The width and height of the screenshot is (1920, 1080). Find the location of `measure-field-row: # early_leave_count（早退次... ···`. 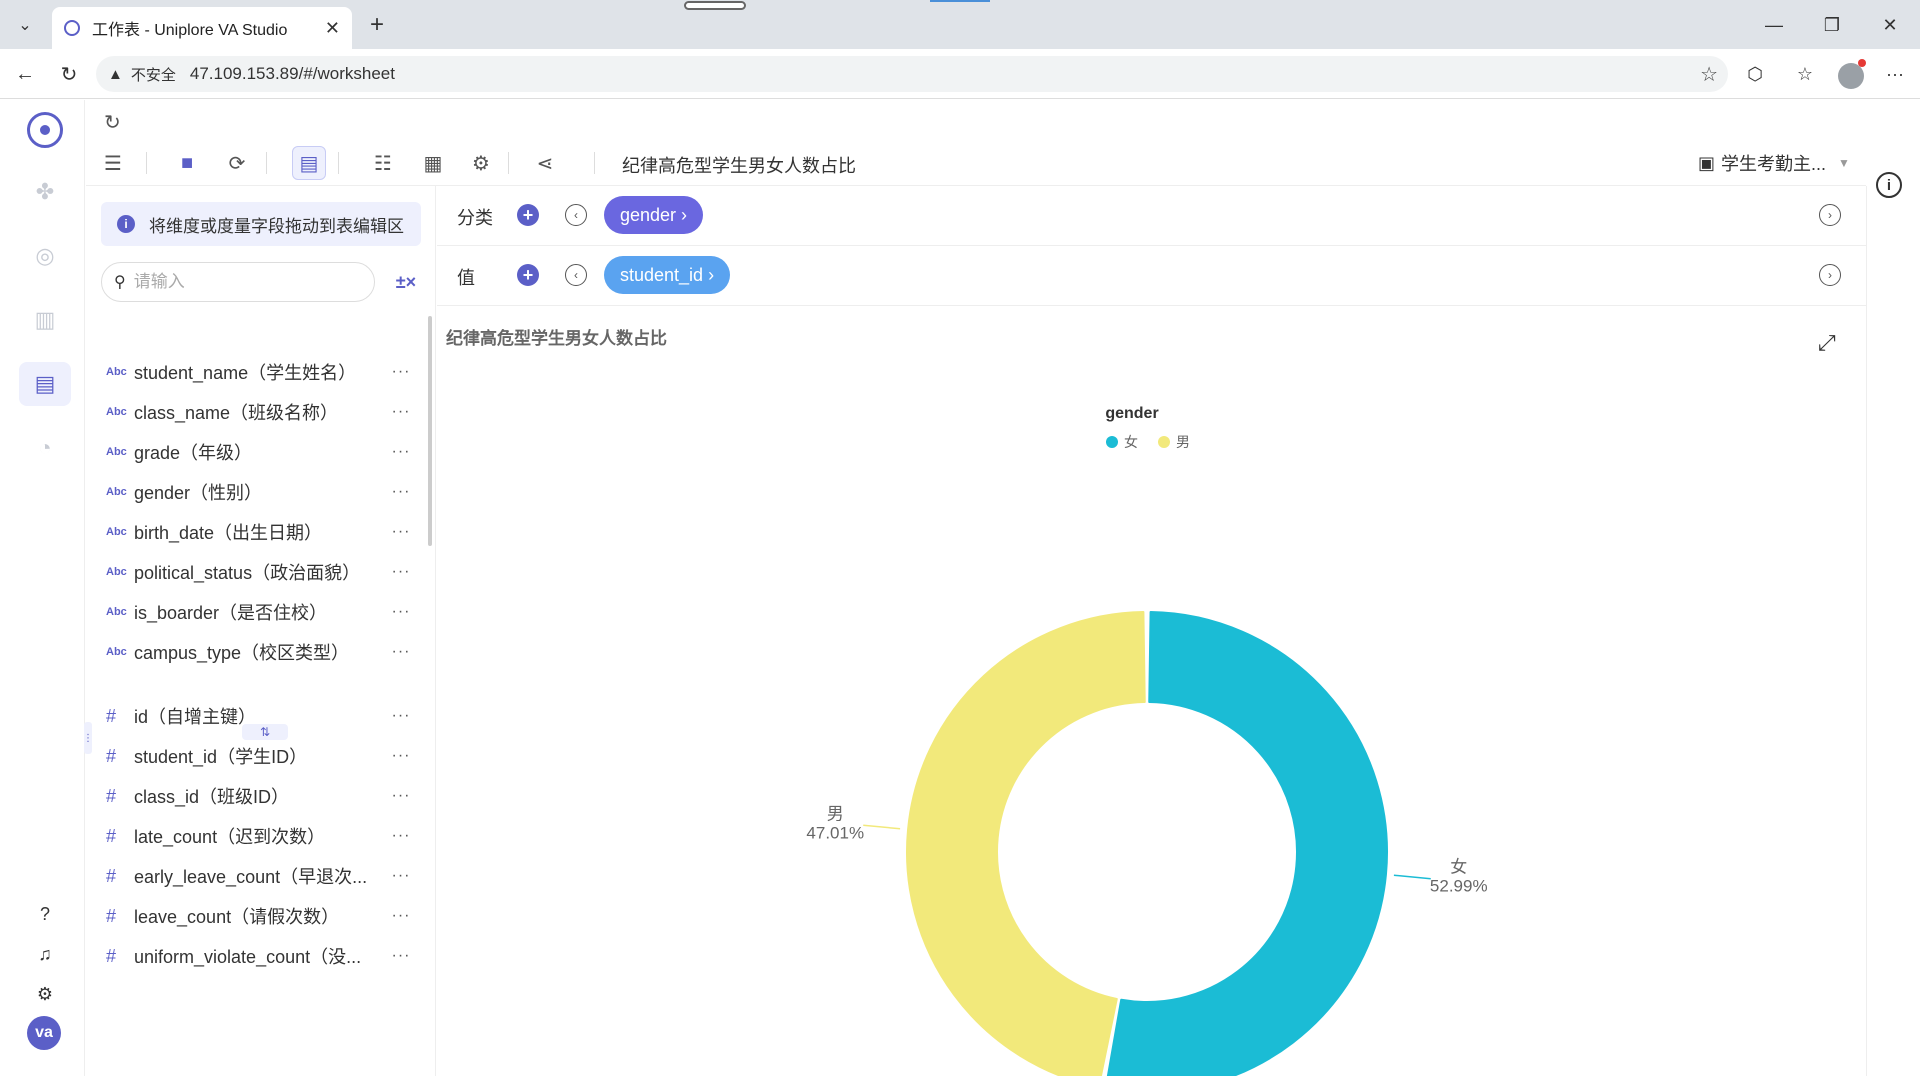

measure-field-row: # early_leave_count（早退次... ··· is located at coordinates (261, 876).